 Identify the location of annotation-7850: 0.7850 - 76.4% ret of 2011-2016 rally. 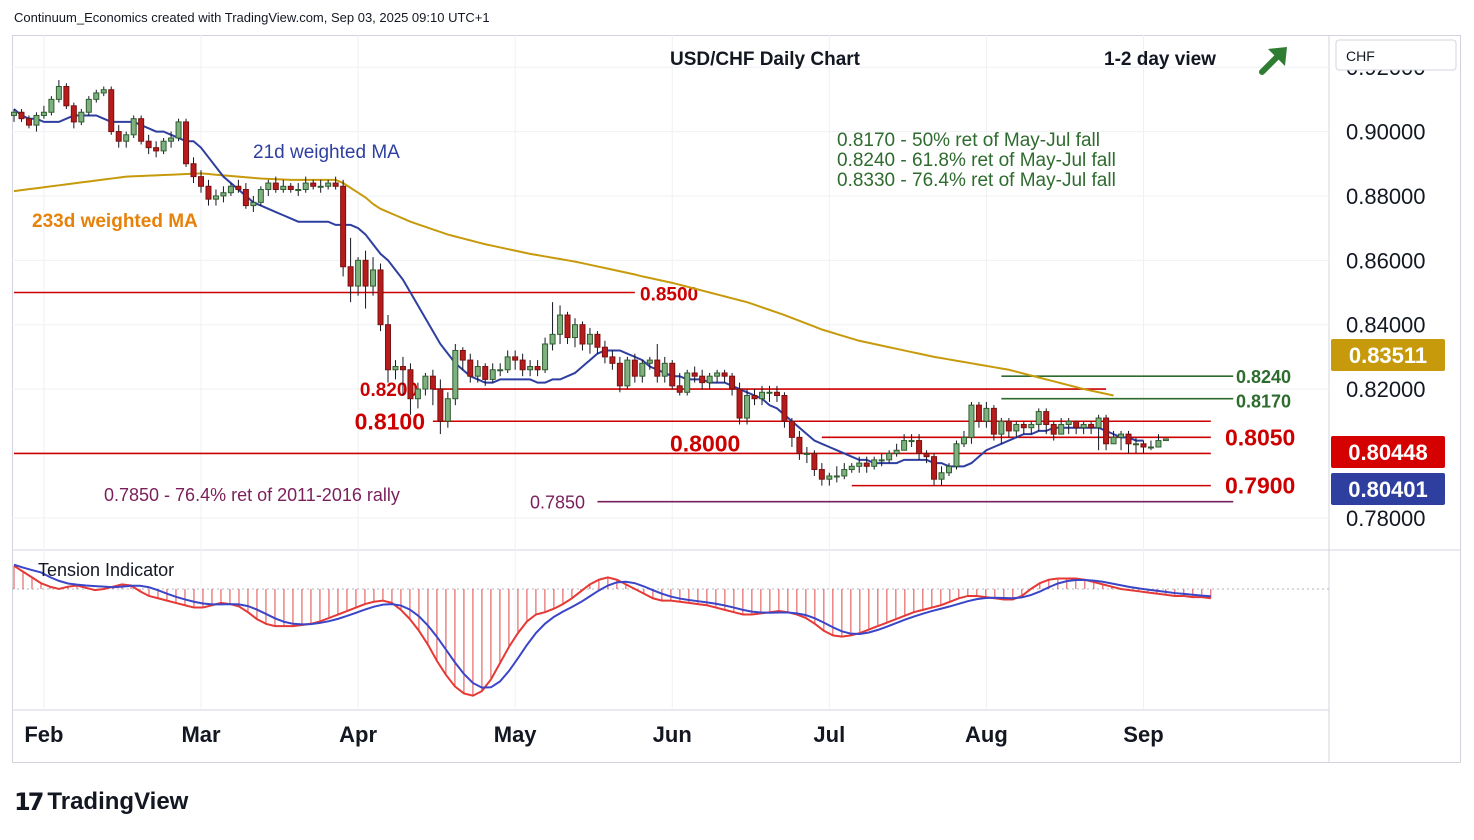
(252, 495).